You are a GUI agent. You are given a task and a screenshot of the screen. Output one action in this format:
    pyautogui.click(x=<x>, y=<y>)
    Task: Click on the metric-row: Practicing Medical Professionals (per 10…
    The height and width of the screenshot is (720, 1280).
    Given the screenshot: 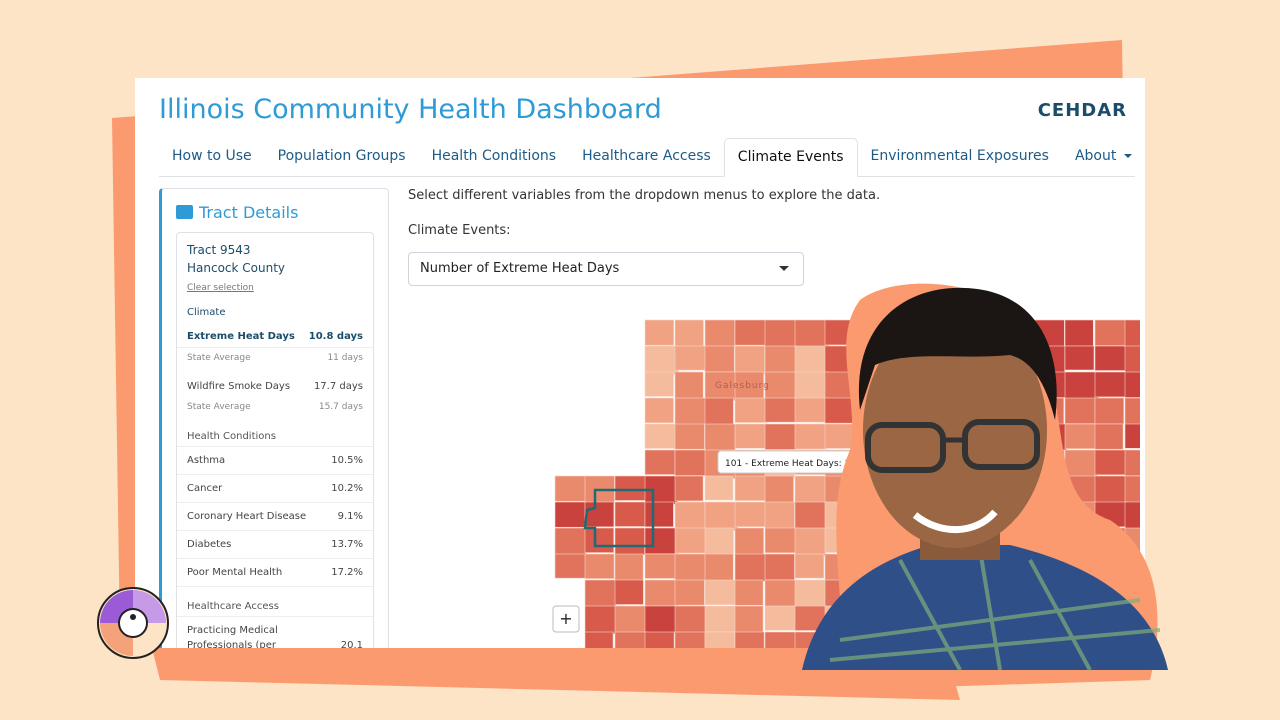 What is the action you would take?
    pyautogui.click(x=275, y=632)
    